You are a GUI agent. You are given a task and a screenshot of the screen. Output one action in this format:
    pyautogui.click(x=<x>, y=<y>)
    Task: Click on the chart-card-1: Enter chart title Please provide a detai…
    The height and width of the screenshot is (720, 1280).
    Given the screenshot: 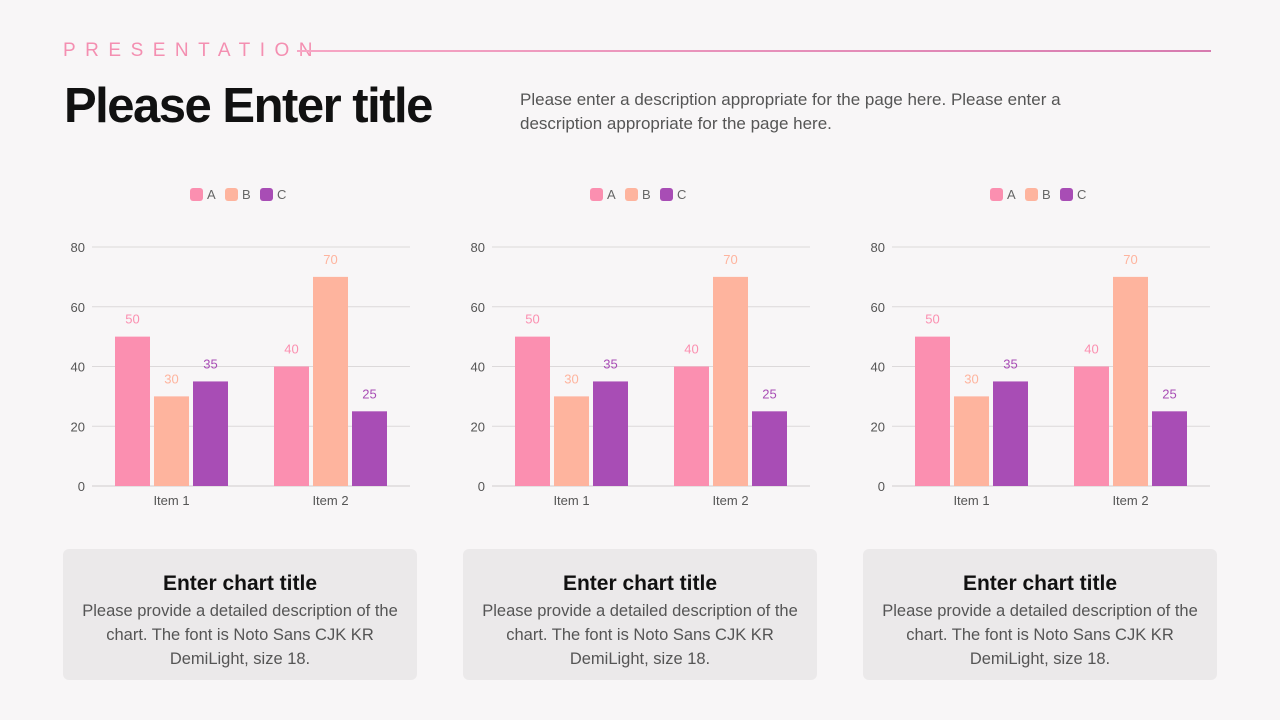 What is the action you would take?
    pyautogui.click(x=240, y=614)
    